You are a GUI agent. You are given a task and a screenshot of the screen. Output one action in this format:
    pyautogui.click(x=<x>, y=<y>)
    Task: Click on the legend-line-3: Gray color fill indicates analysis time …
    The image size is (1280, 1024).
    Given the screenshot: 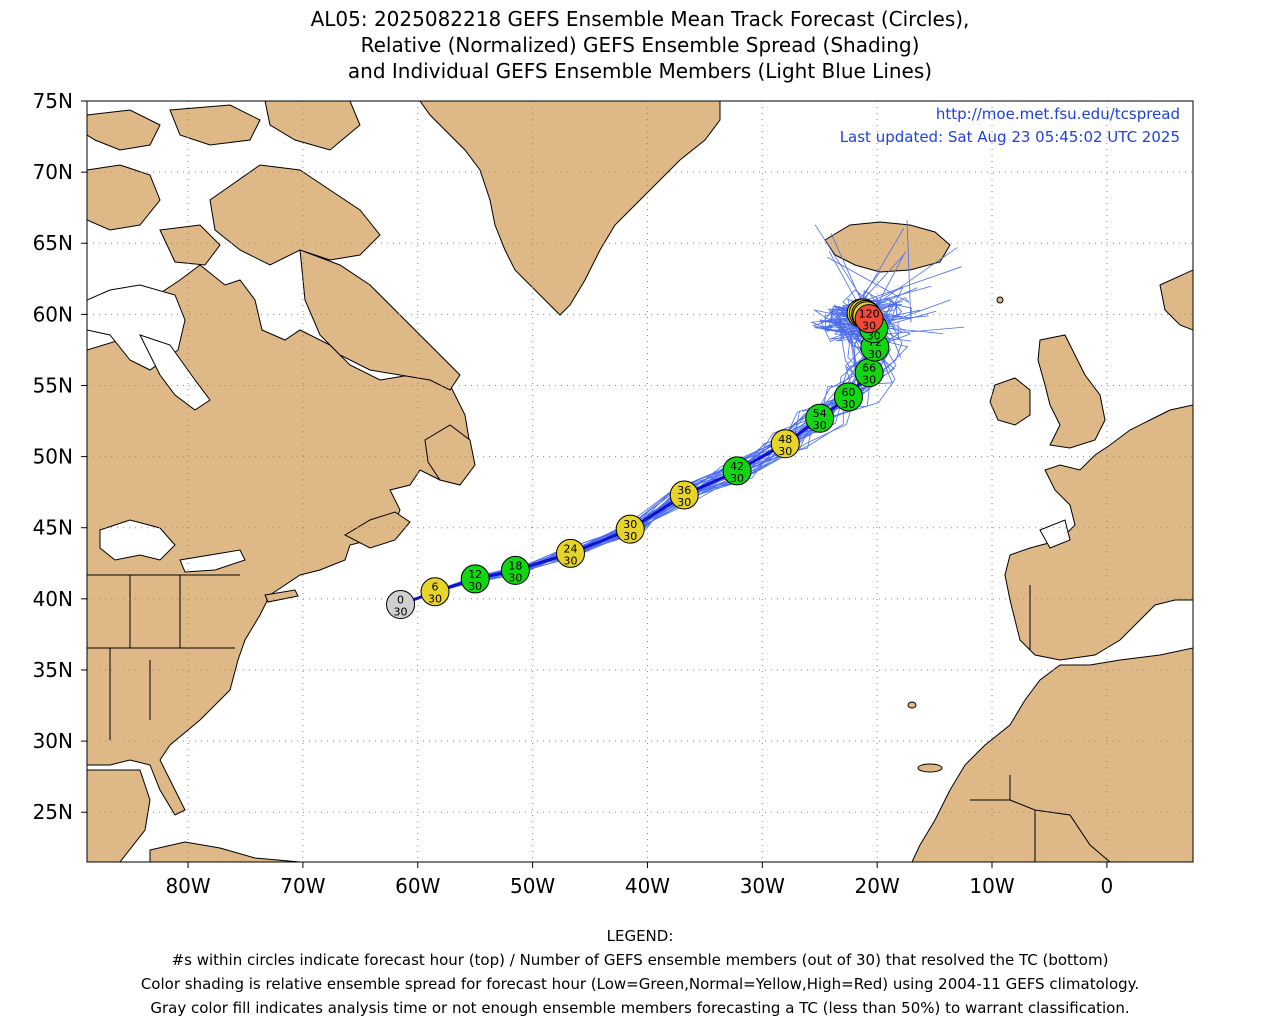 What is the action you would take?
    pyautogui.click(x=640, y=1008)
    